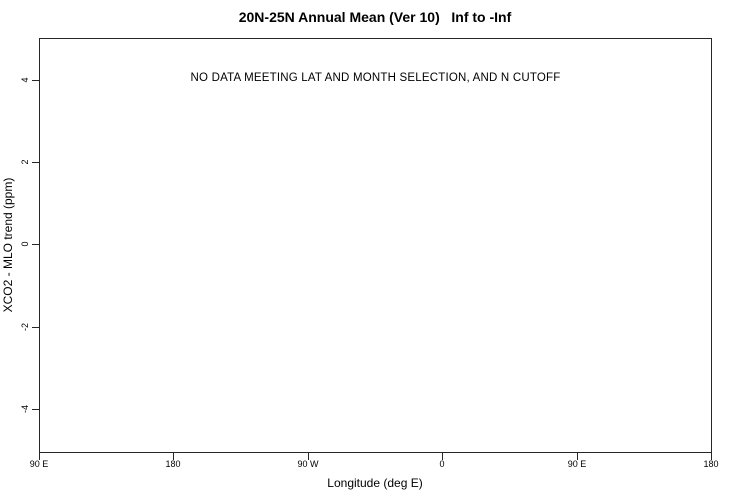 This screenshot has width=750, height=500. I want to click on y-tick-label: -4, so click(25, 409).